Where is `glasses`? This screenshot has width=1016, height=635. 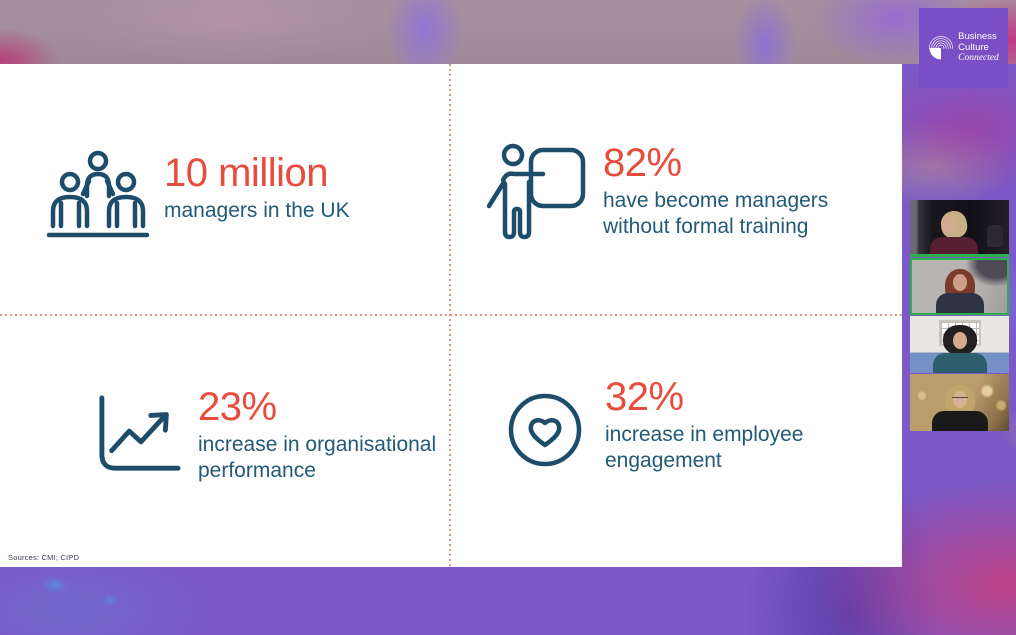 glasses is located at coordinates (959, 399).